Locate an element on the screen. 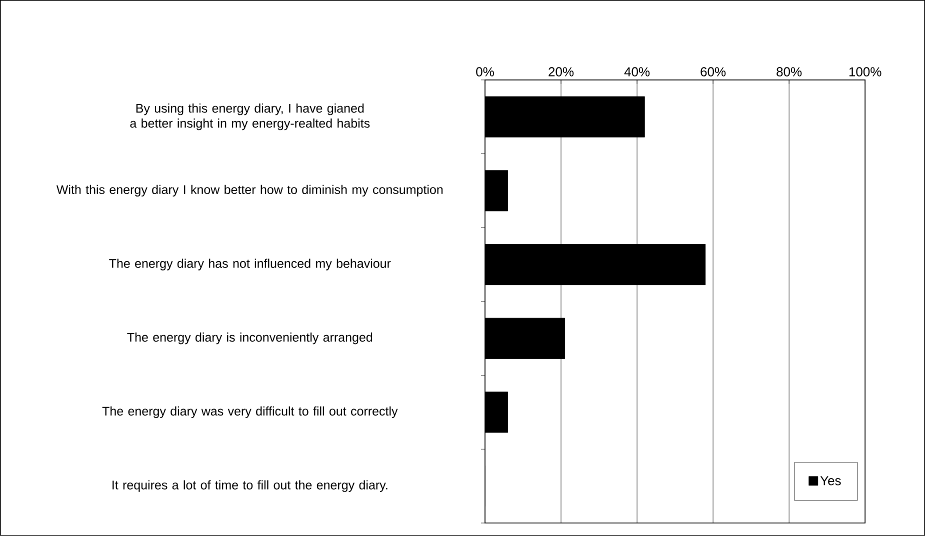 Image resolution: width=925 pixels, height=536 pixels. x-tick-label: 20% is located at coordinates (561, 71).